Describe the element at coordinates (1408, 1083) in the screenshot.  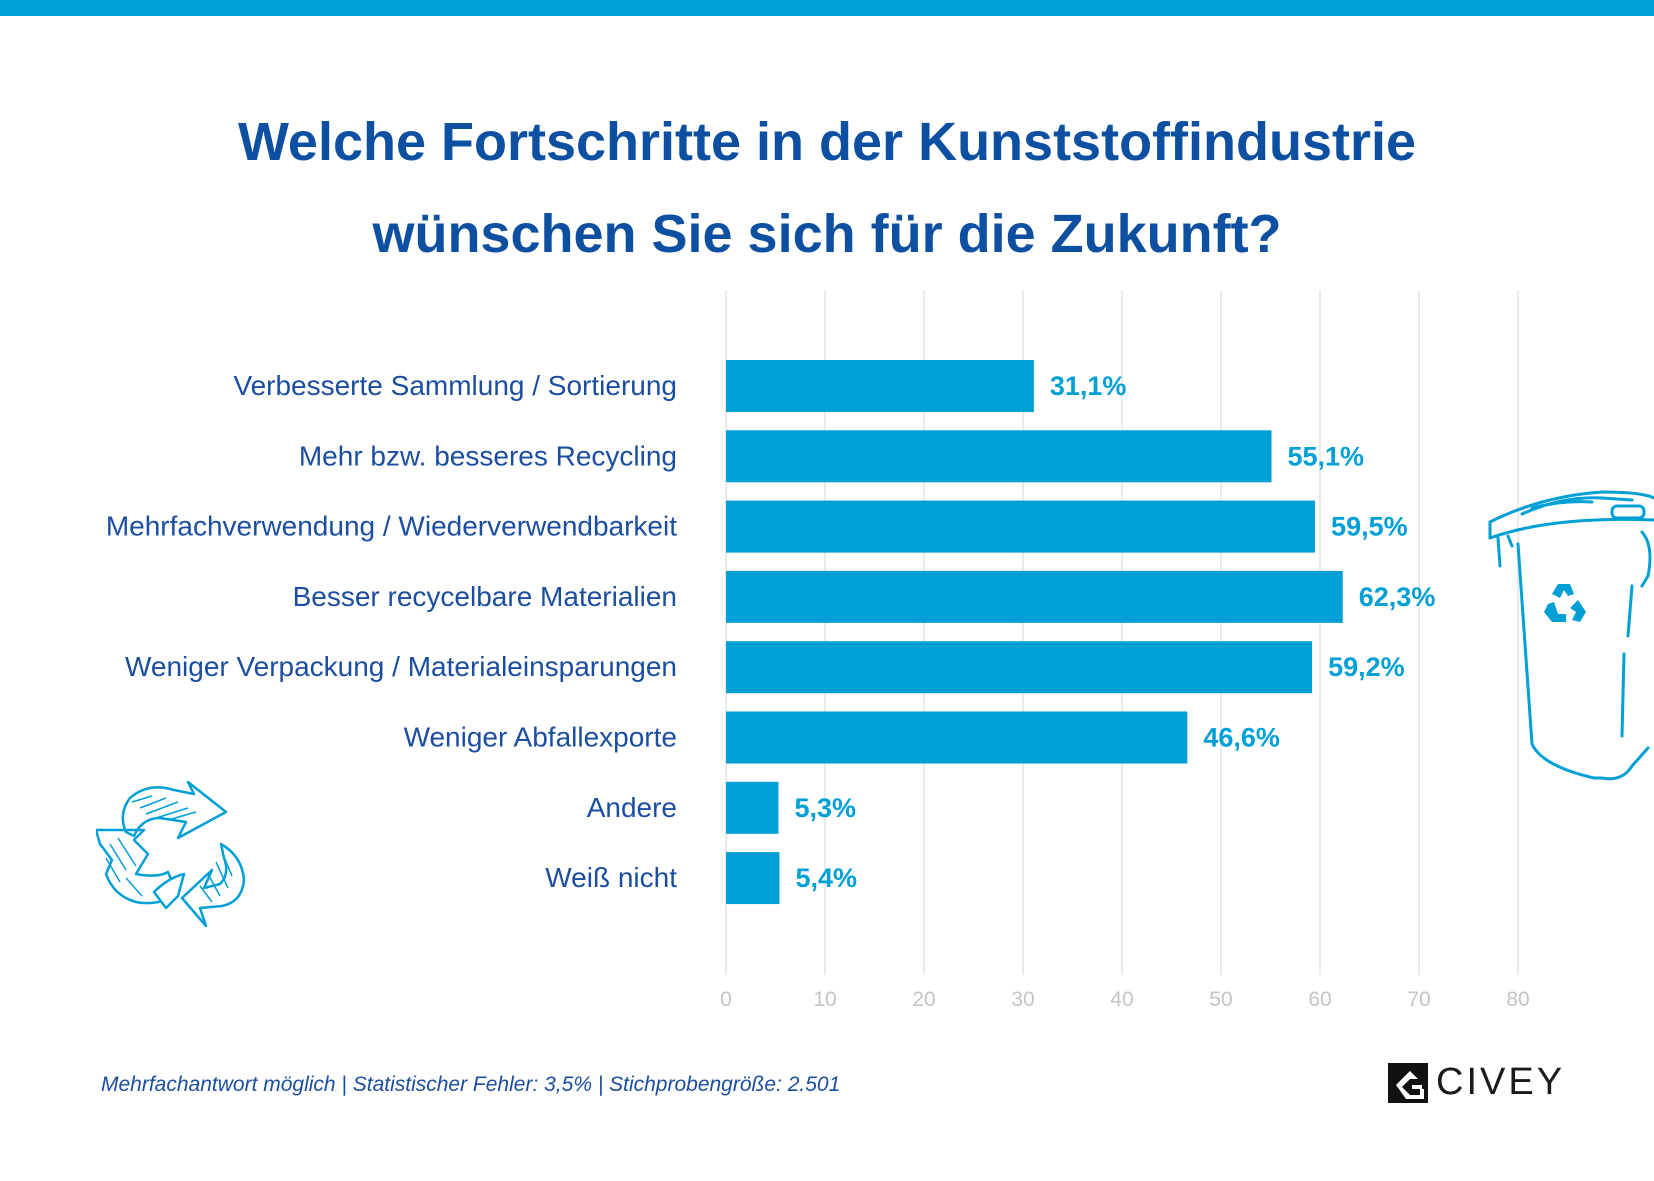
I see `civey-logo-icon` at that location.